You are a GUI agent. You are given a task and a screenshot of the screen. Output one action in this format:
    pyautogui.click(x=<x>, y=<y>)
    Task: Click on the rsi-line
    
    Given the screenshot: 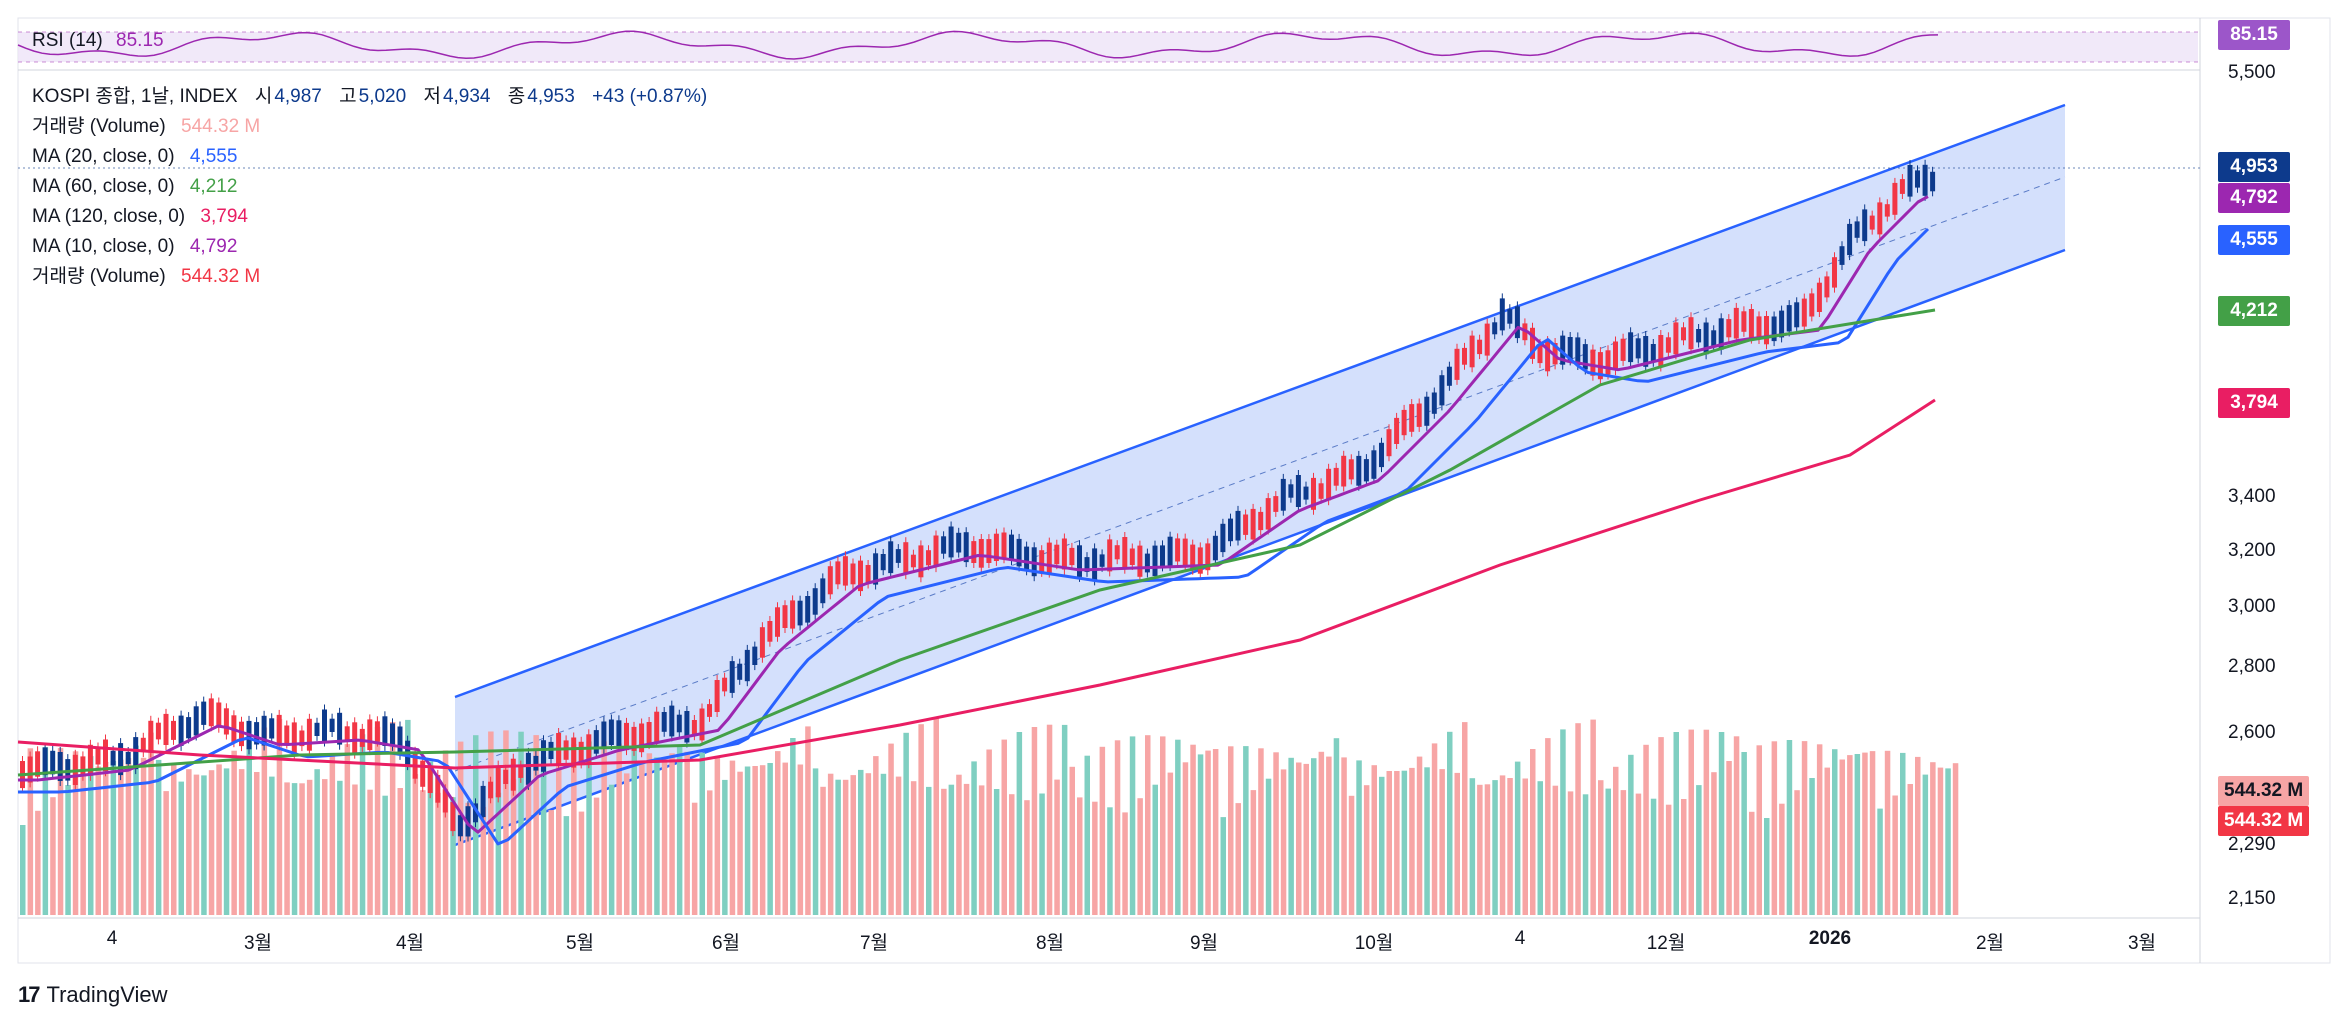 What is the action you would take?
    pyautogui.click(x=978, y=45)
    